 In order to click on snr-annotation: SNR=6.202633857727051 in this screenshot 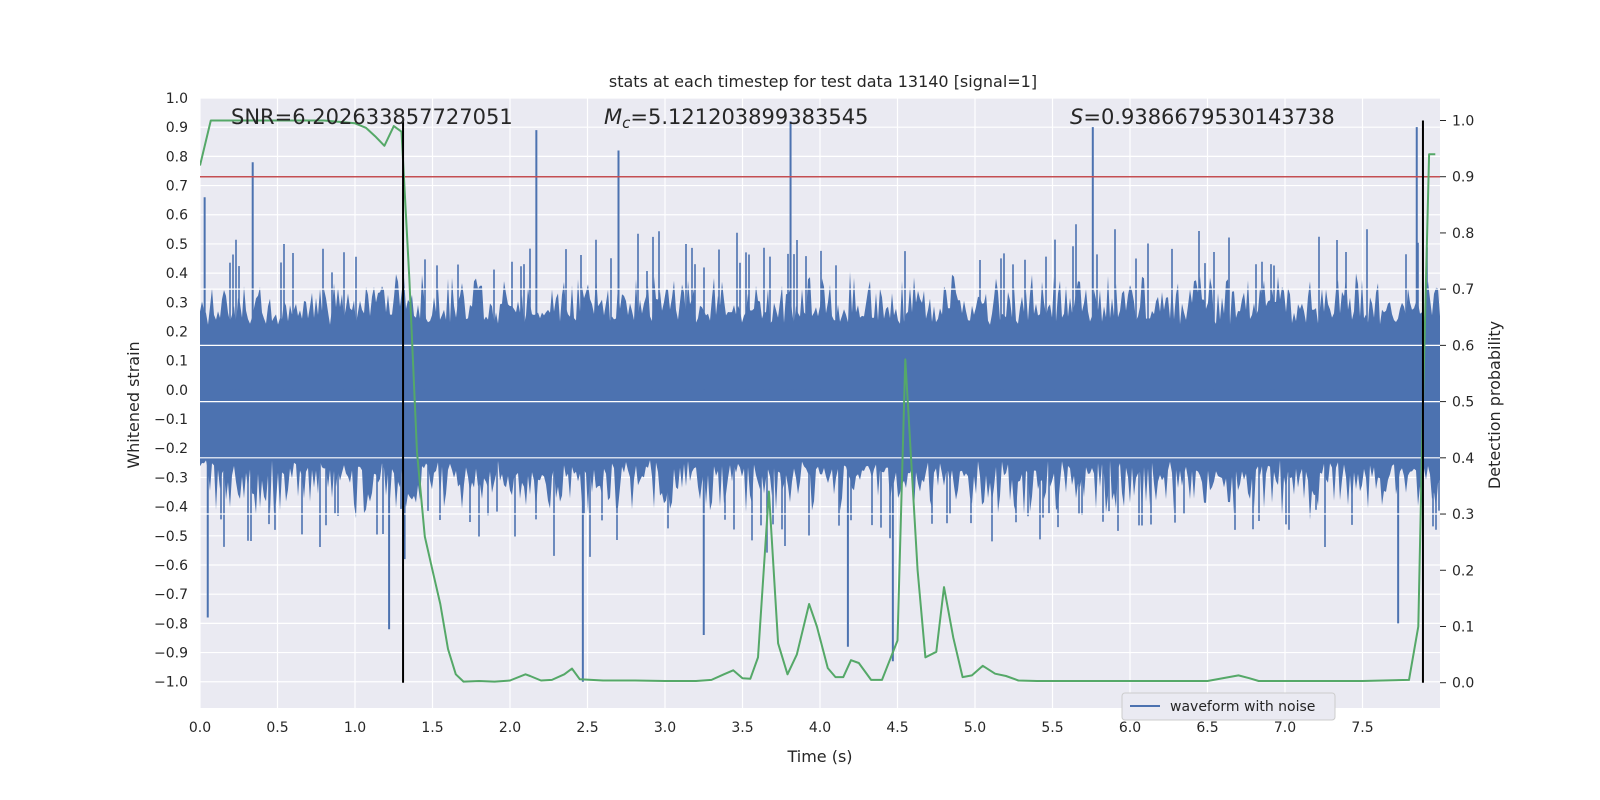, I will do `click(372, 117)`.